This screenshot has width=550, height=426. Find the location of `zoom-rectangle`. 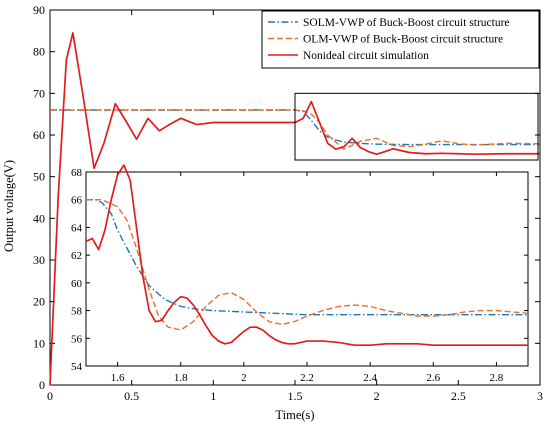

zoom-rectangle is located at coordinates (416, 126).